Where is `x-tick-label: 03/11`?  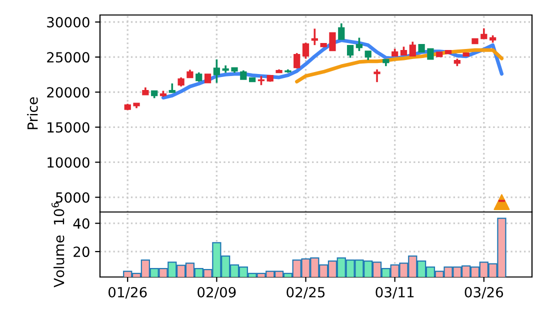
x-tick-label: 03/11 is located at coordinates (395, 292).